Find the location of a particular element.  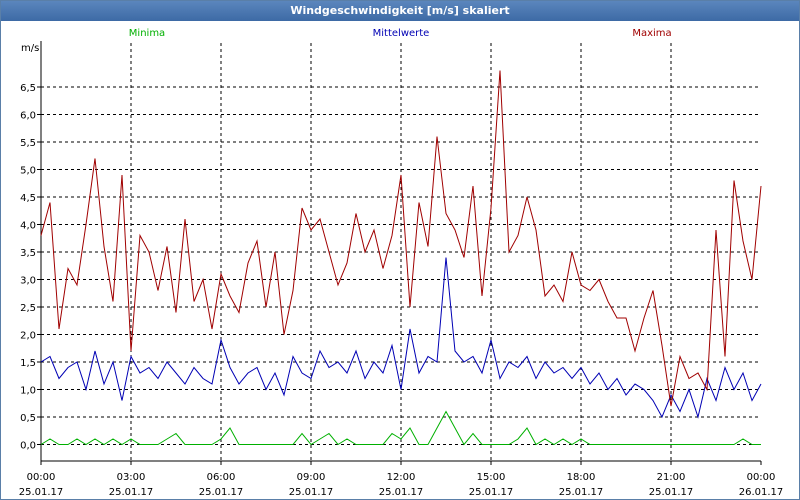

x-tick-time-label: 06:00 is located at coordinates (221, 477).